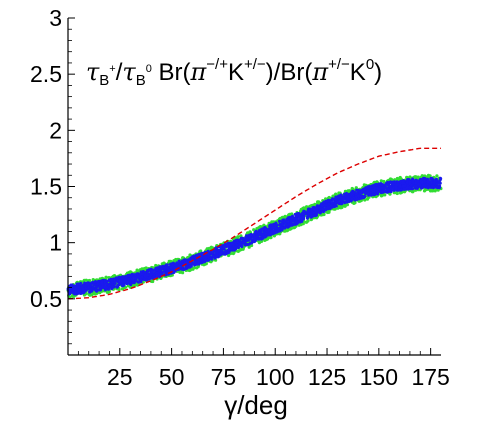  I want to click on annotation-k2: K, so click(358, 72).